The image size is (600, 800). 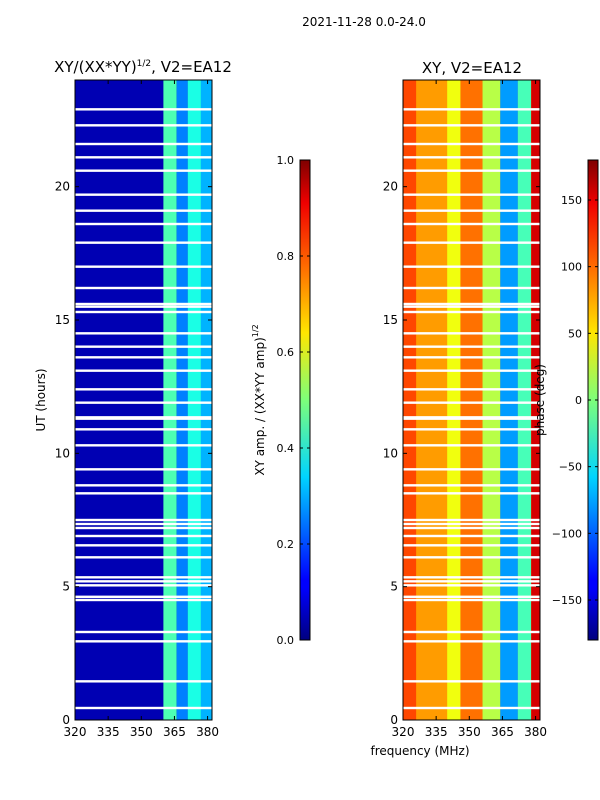 What do you see at coordinates (567, 600) in the screenshot?
I see `right-colorbar-tick-label-0: −150` at bounding box center [567, 600].